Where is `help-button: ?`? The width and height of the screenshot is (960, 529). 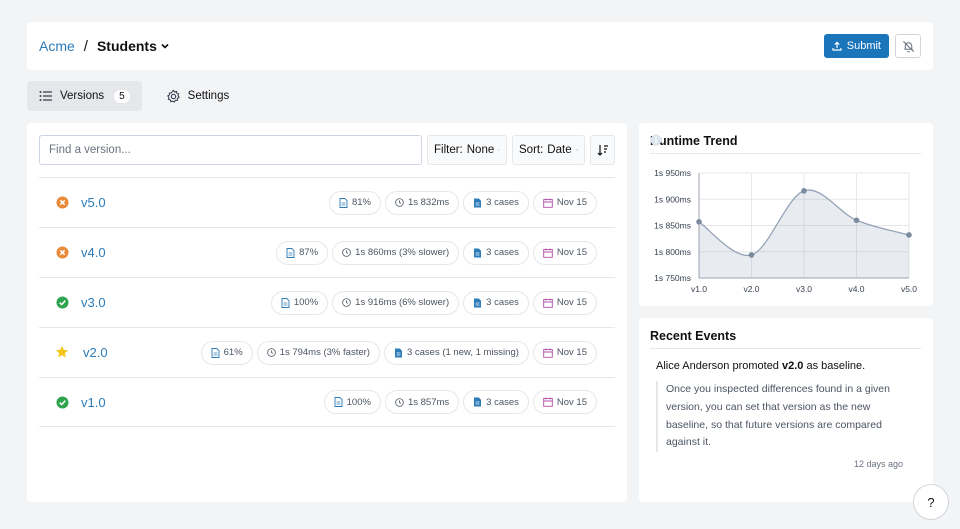 help-button: ? is located at coordinates (931, 502).